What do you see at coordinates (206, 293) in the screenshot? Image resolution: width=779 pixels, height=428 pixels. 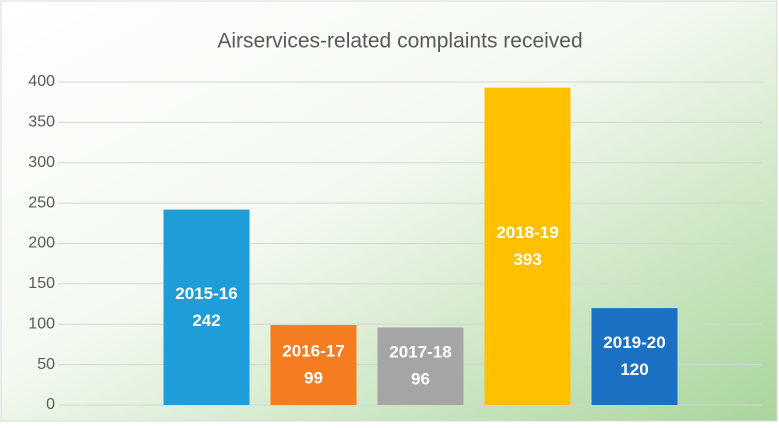 I see `bar-category-label: 2015-16` at bounding box center [206, 293].